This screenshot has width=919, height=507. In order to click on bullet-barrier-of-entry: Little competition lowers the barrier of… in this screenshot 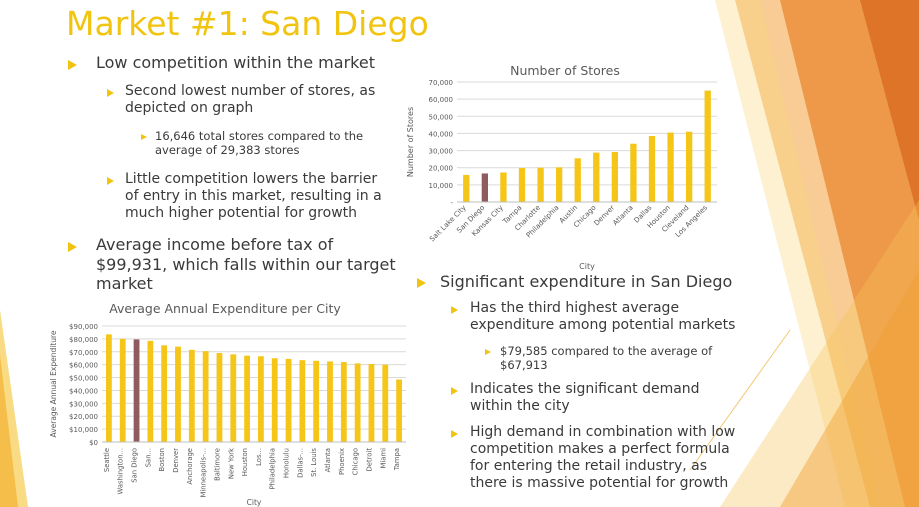, I will do `click(253, 196)`.